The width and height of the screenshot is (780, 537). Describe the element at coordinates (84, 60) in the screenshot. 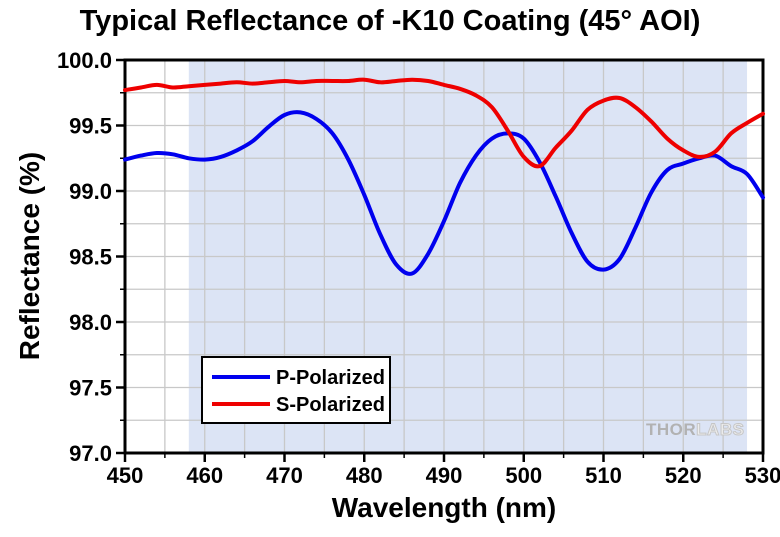

I see `y-tick-label: 100.0` at that location.